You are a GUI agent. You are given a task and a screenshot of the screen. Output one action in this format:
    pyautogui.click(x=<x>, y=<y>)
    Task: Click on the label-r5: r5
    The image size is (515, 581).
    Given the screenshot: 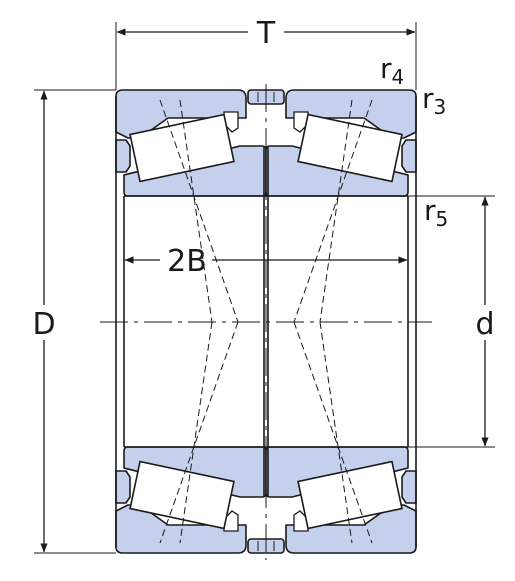 What is the action you would take?
    pyautogui.click(x=436, y=212)
    